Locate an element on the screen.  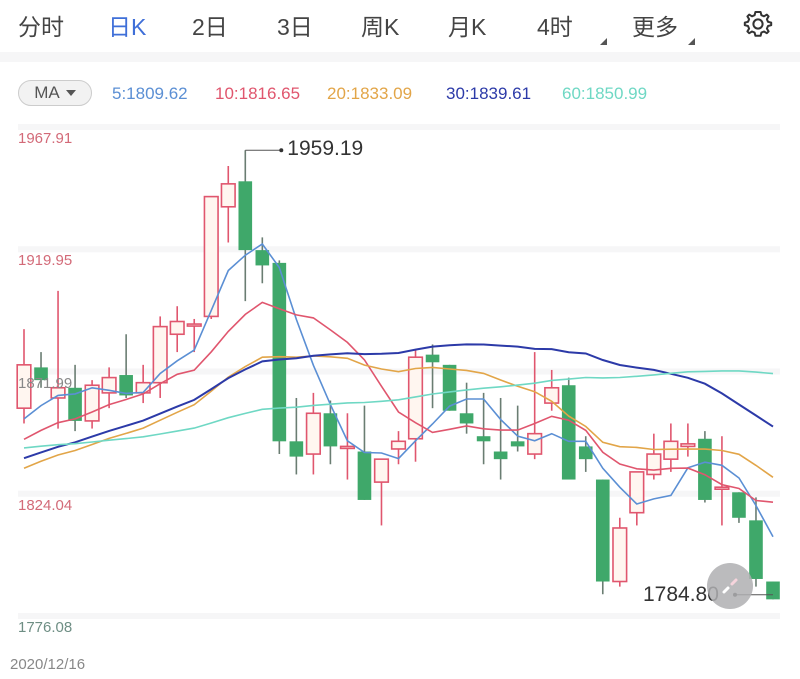
tab-label: 3日 is located at coordinates (295, 27).